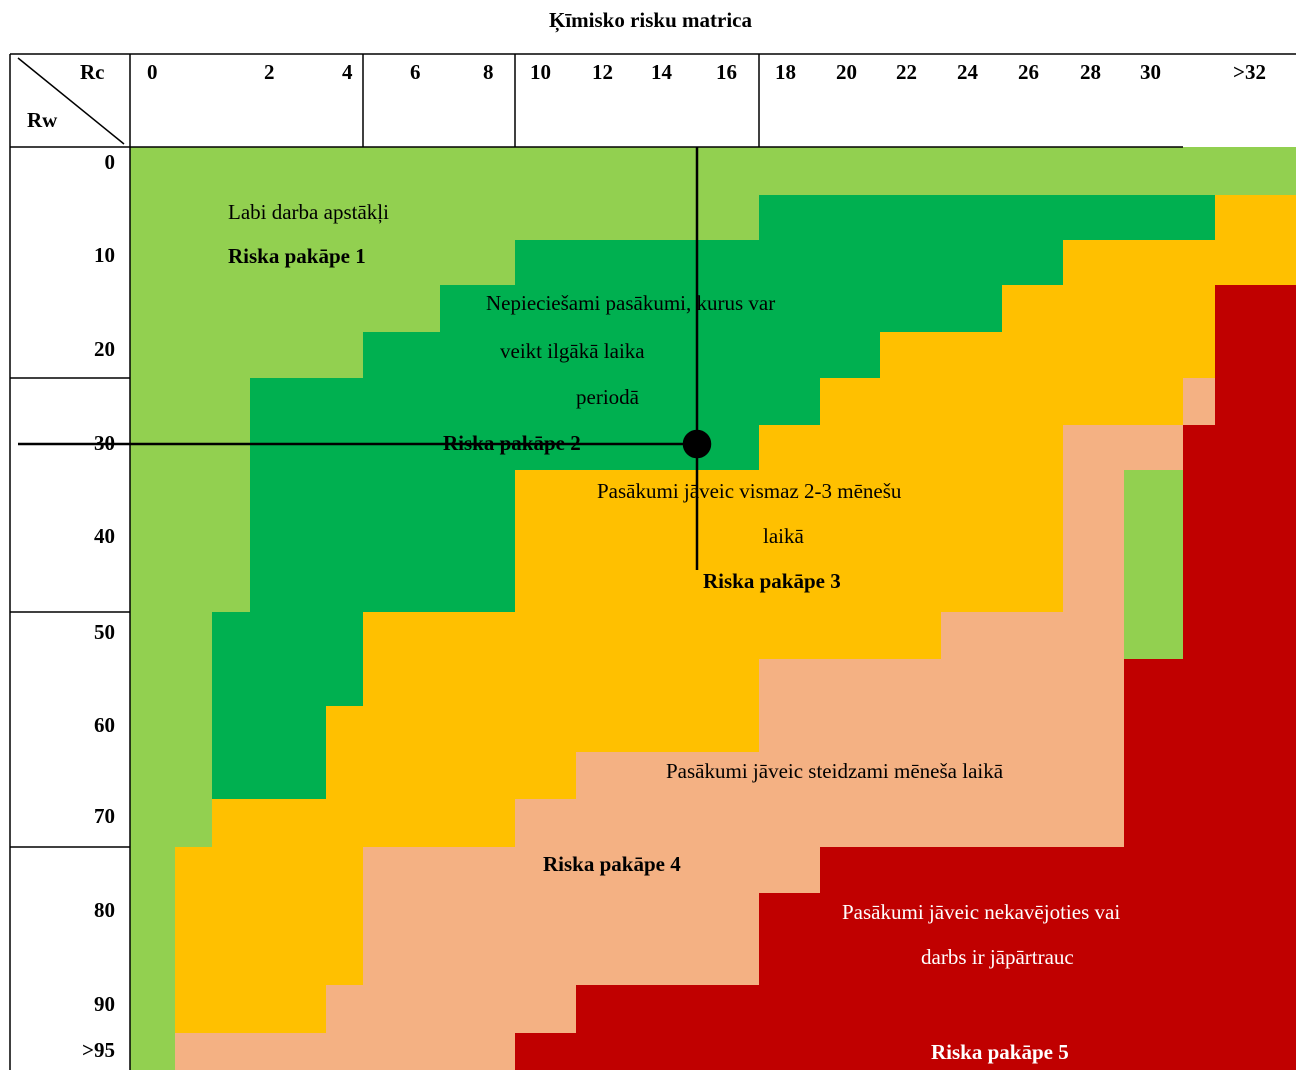 The image size is (1301, 1074). What do you see at coordinates (906, 72) in the screenshot?
I see `rc-tick-label: 22` at bounding box center [906, 72].